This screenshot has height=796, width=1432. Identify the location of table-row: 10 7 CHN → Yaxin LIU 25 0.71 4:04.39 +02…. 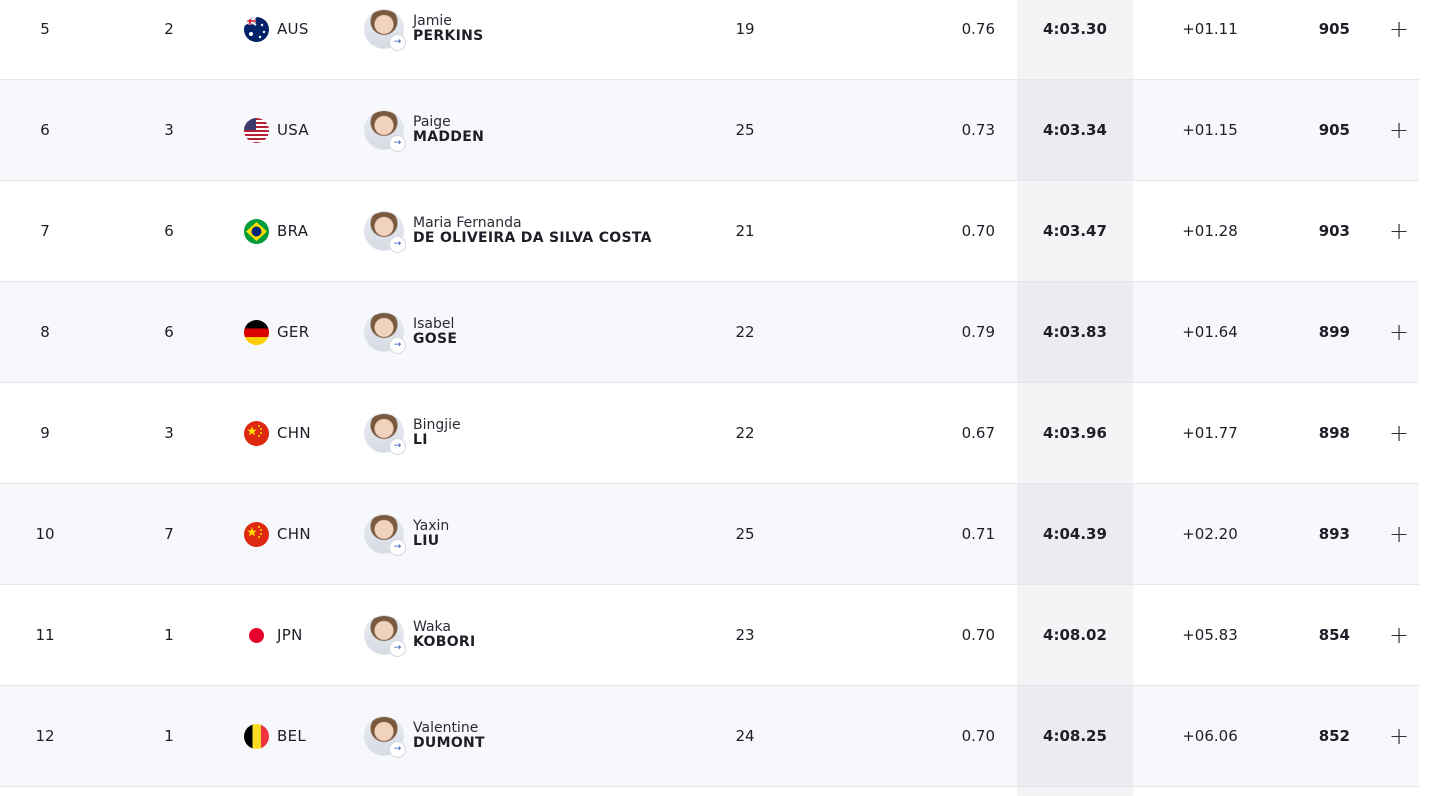
(709, 534).